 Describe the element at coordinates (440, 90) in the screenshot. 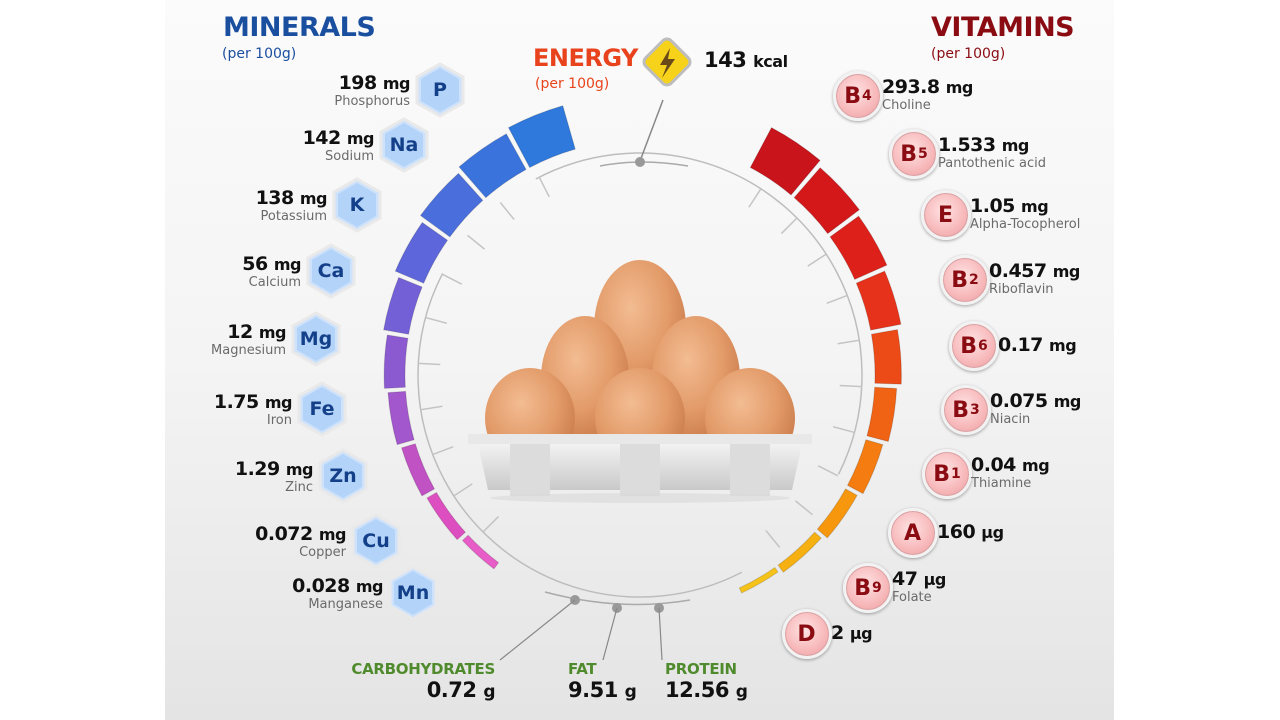

I see `element-hexagon-icon: P` at that location.